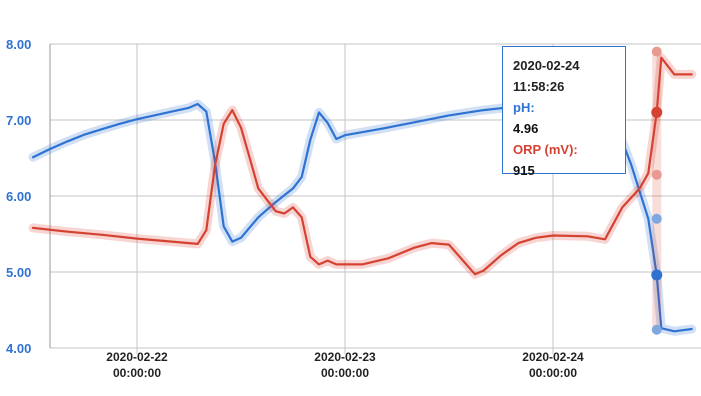 The width and height of the screenshot is (701, 396). Describe the element at coordinates (524, 107) in the screenshot. I see `tooltip-ph-label: pH:` at that location.